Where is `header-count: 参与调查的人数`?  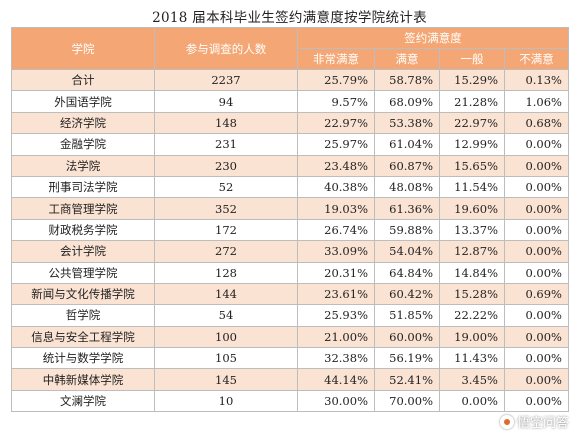
header-count: 参与调查的人数 is located at coordinates (226, 48).